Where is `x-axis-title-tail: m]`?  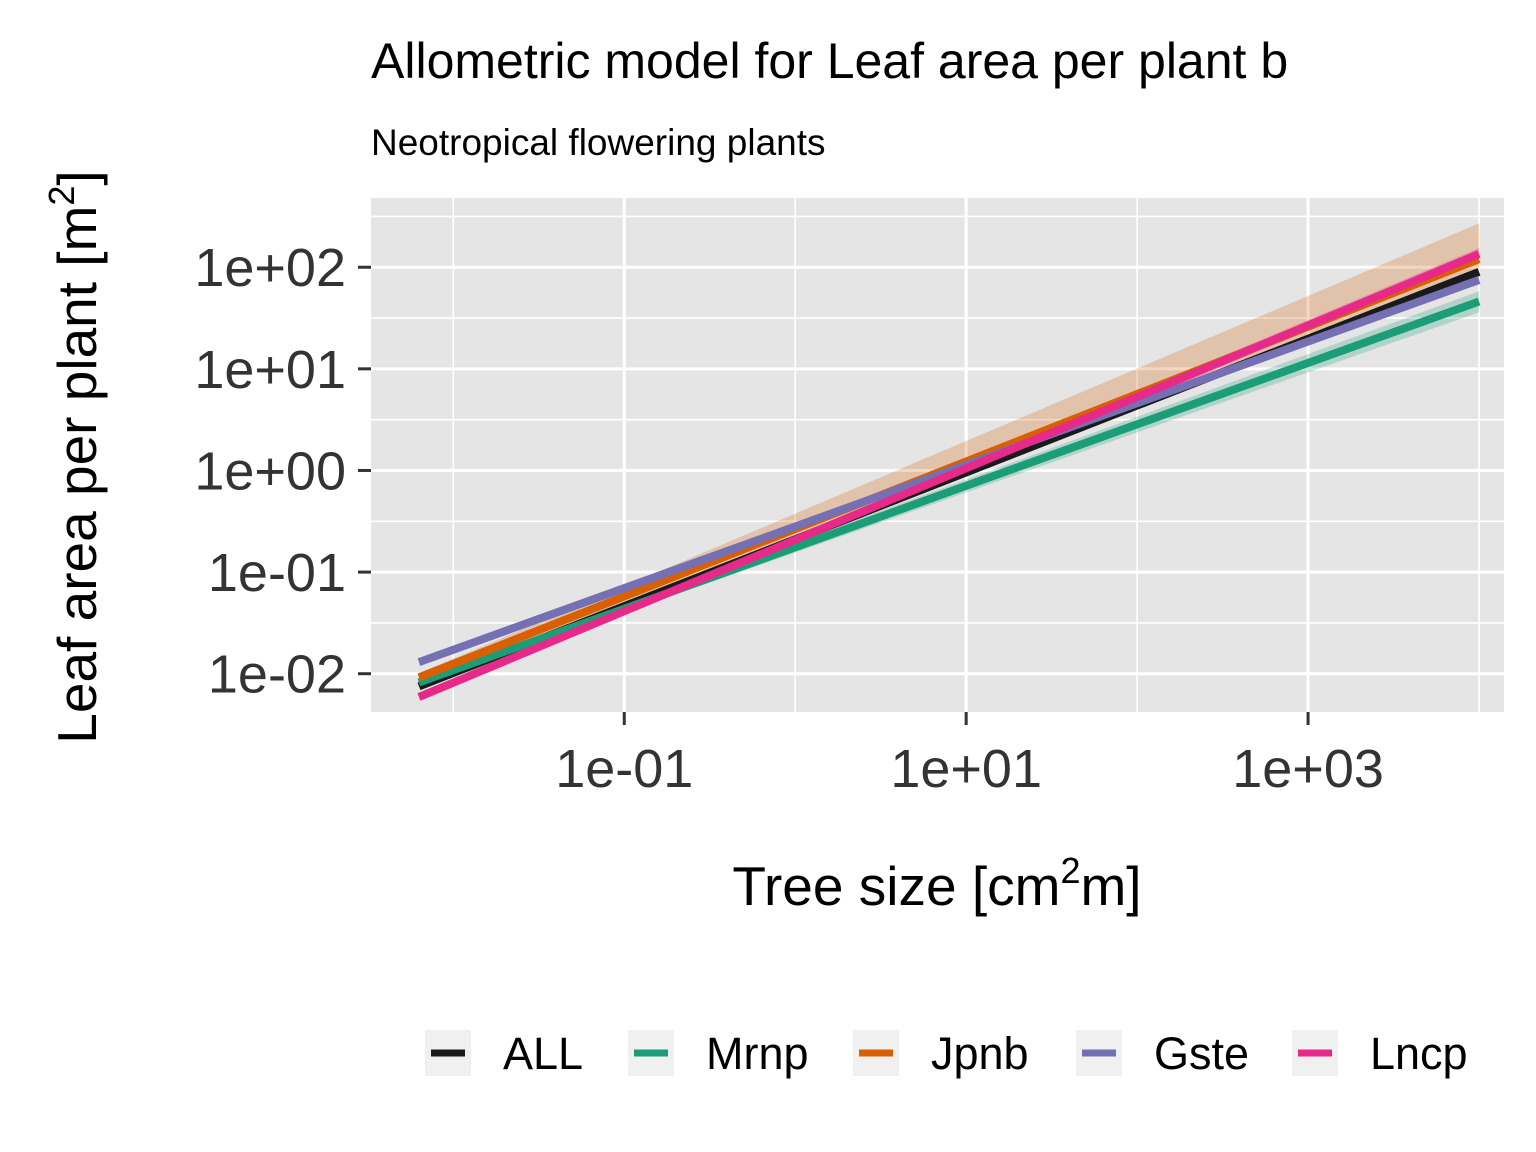
x-axis-title-tail: m] is located at coordinates (1110, 886).